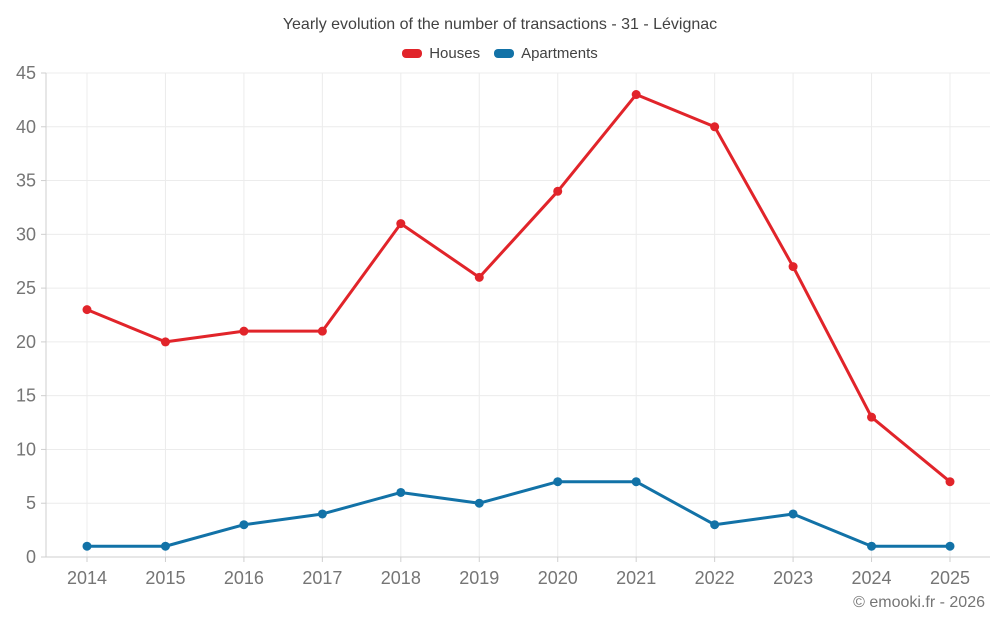  Describe the element at coordinates (87, 310) in the screenshot. I see `data-point-houses-2014` at that location.